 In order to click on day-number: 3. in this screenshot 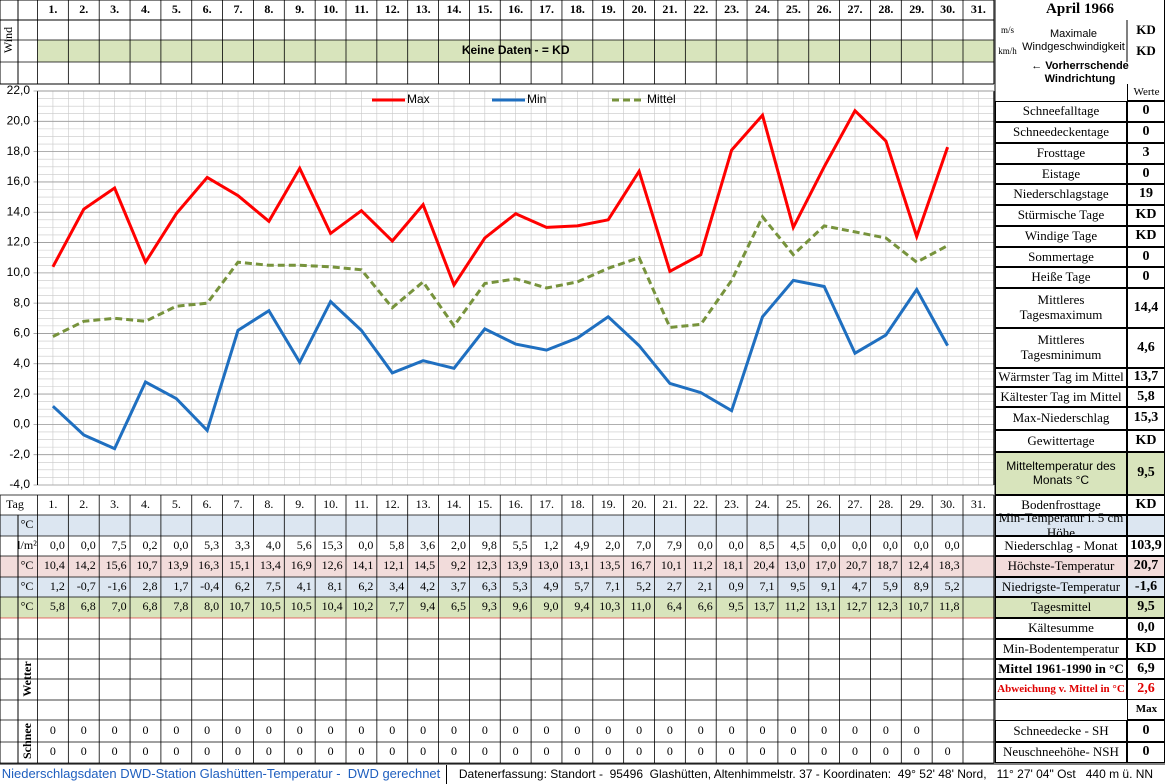, I will do `click(114, 504)`.